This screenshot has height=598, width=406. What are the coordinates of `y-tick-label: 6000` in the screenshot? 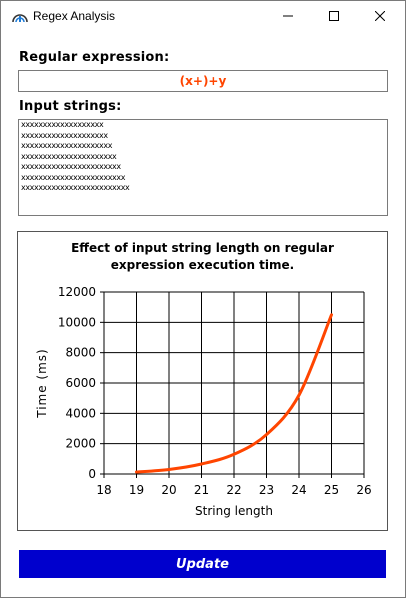 It's located at (80, 383).